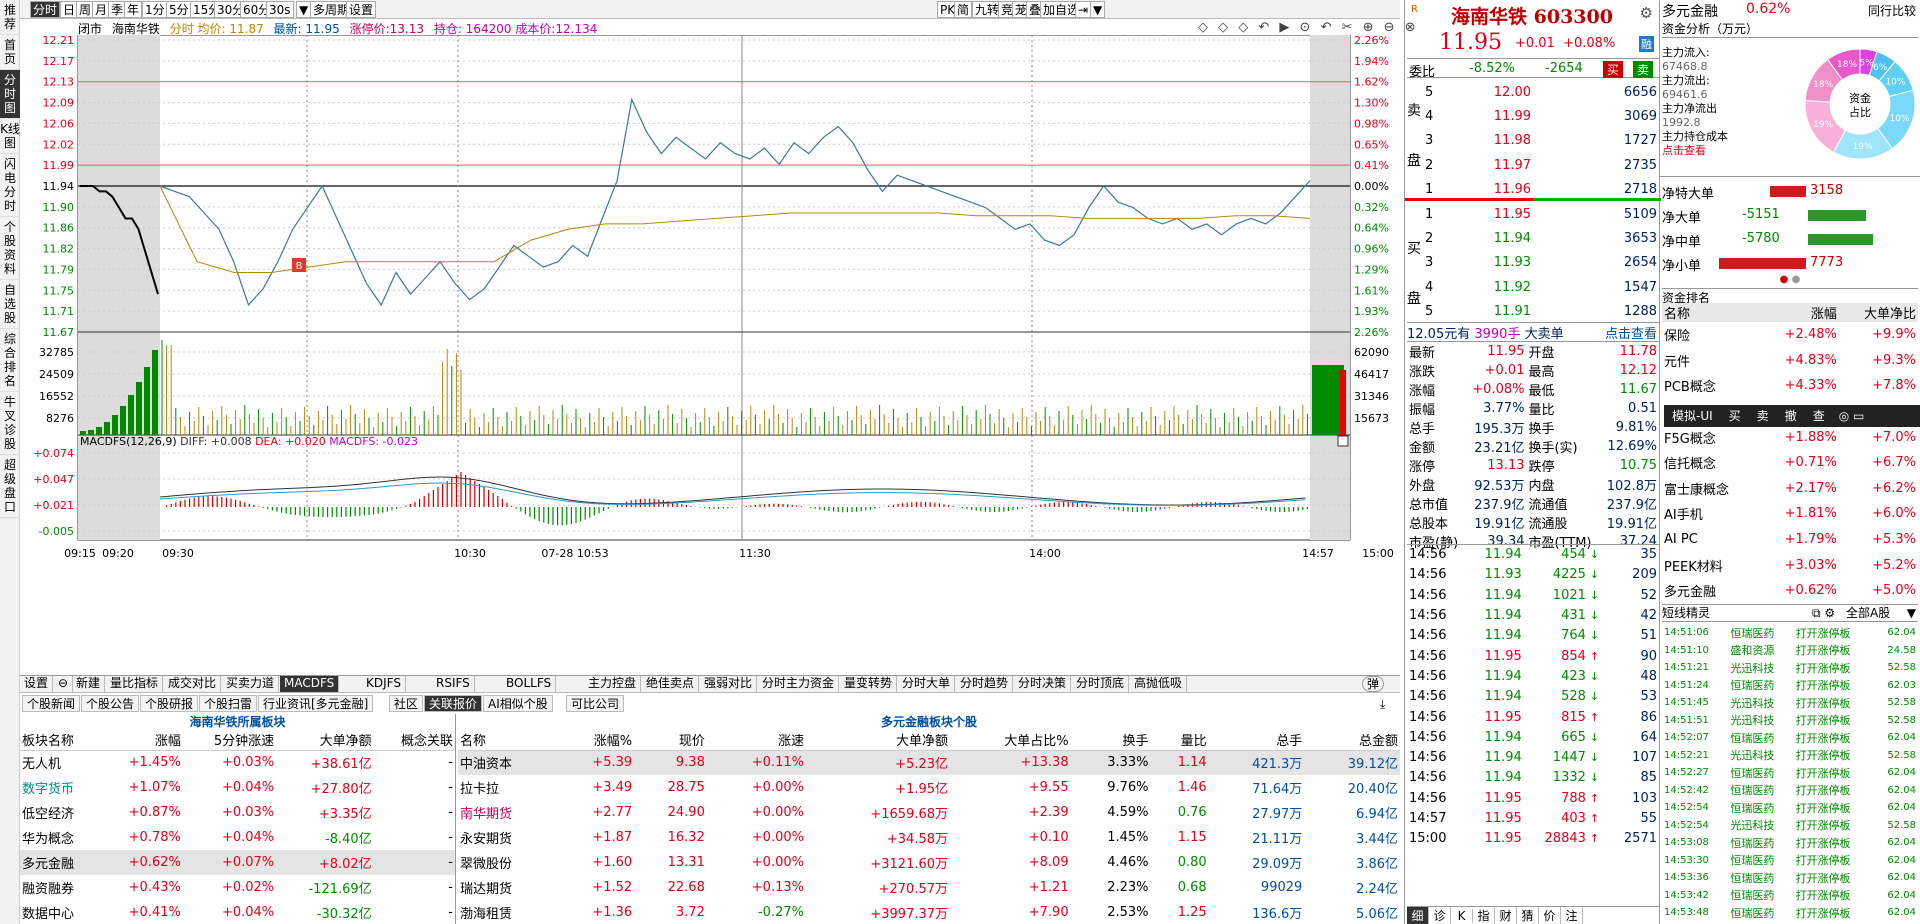 This screenshot has height=924, width=1920. Describe the element at coordinates (406, 703) in the screenshot. I see `sub-tab-5: 社区` at that location.